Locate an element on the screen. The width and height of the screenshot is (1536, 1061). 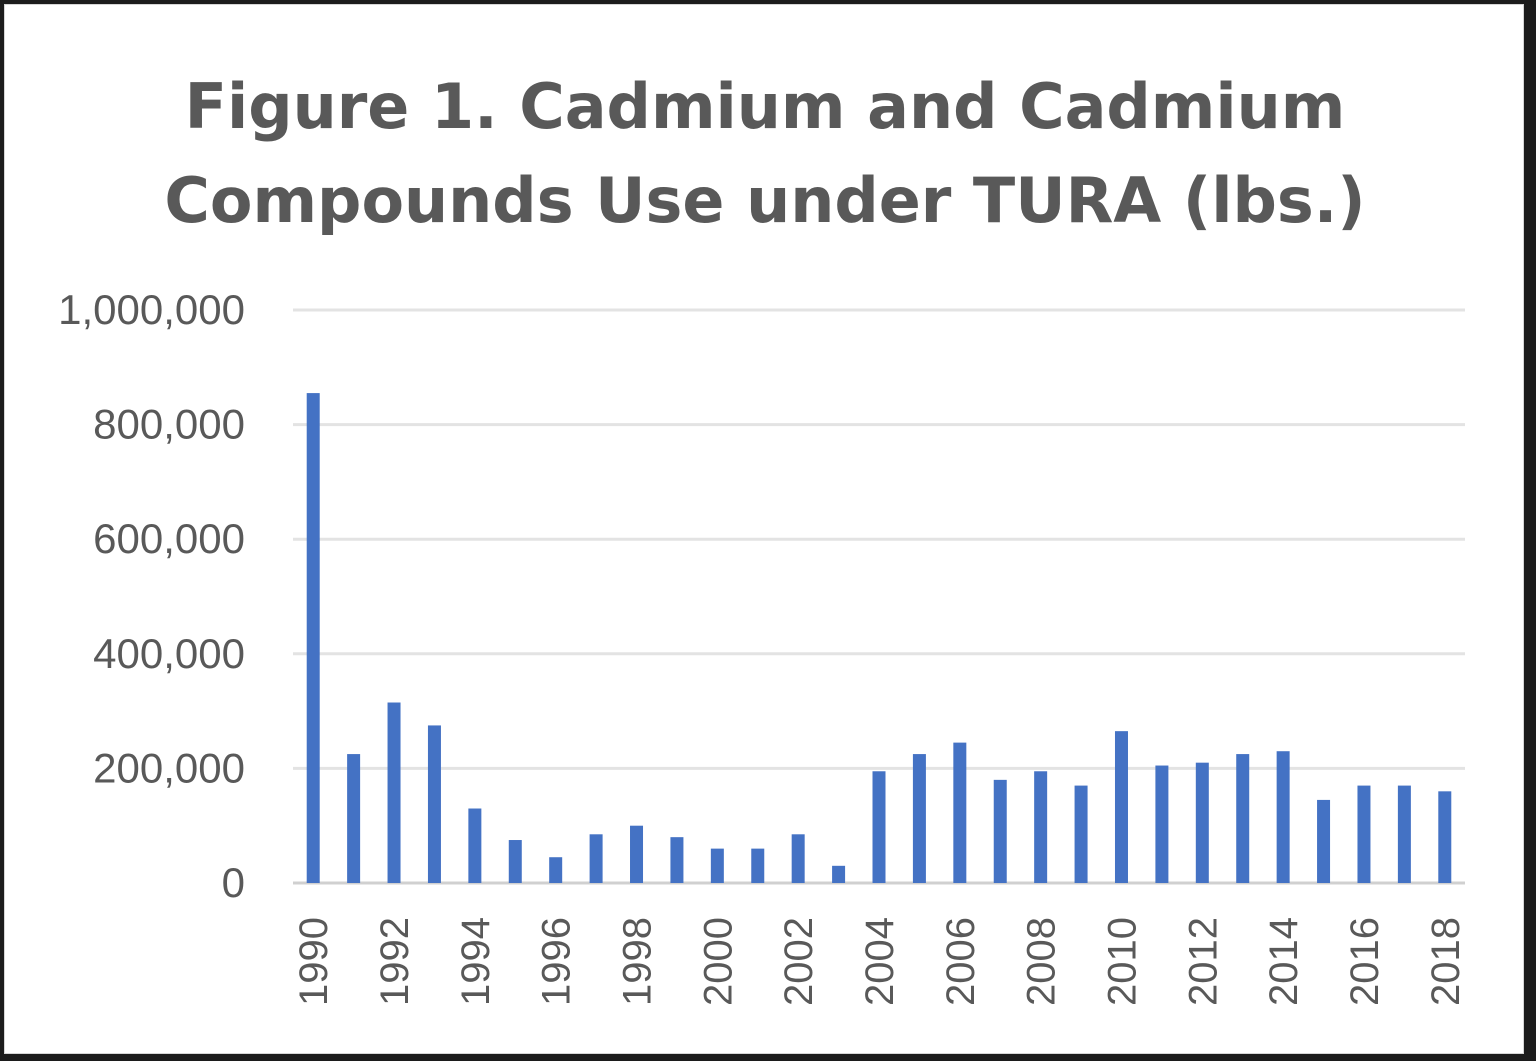
bar-2003 is located at coordinates (839, 874).